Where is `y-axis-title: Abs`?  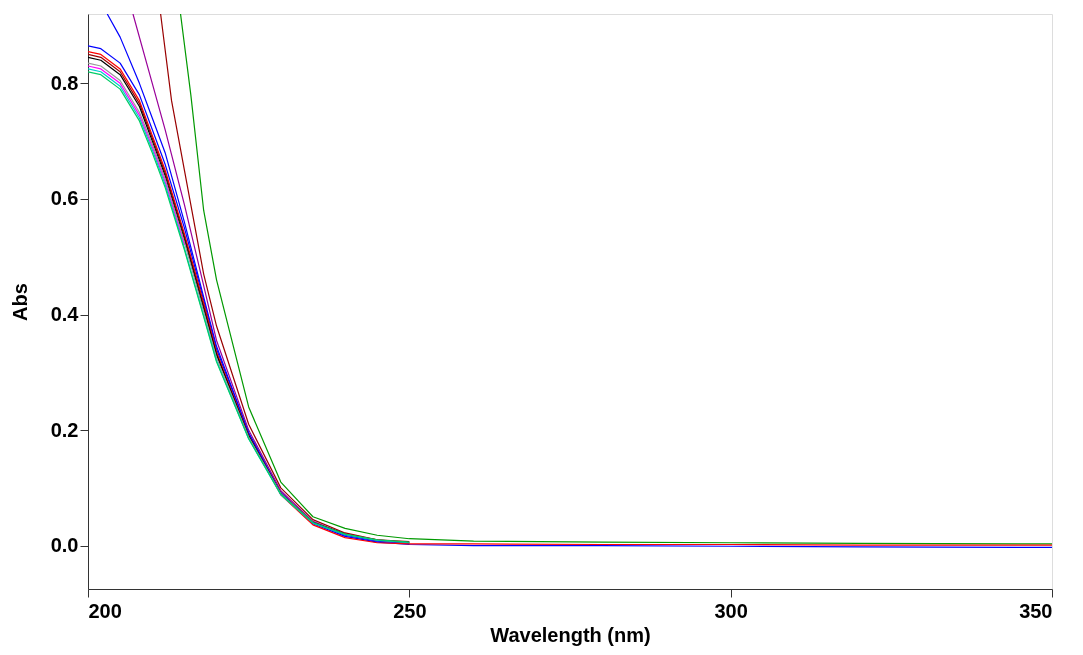 y-axis-title: Abs is located at coordinates (19, 302).